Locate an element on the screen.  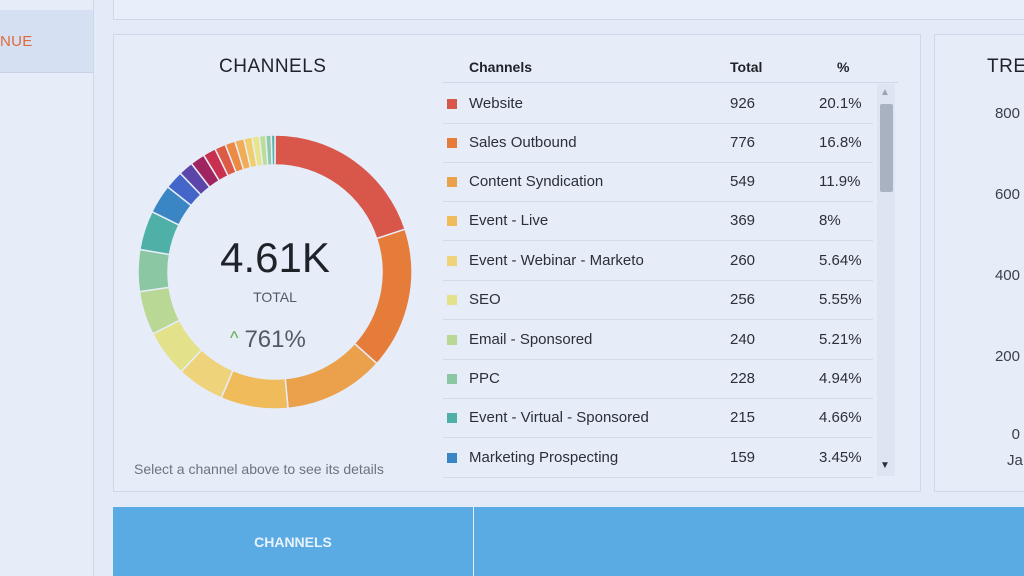
y-axis-tick: 800 is located at coordinates (1007, 113).